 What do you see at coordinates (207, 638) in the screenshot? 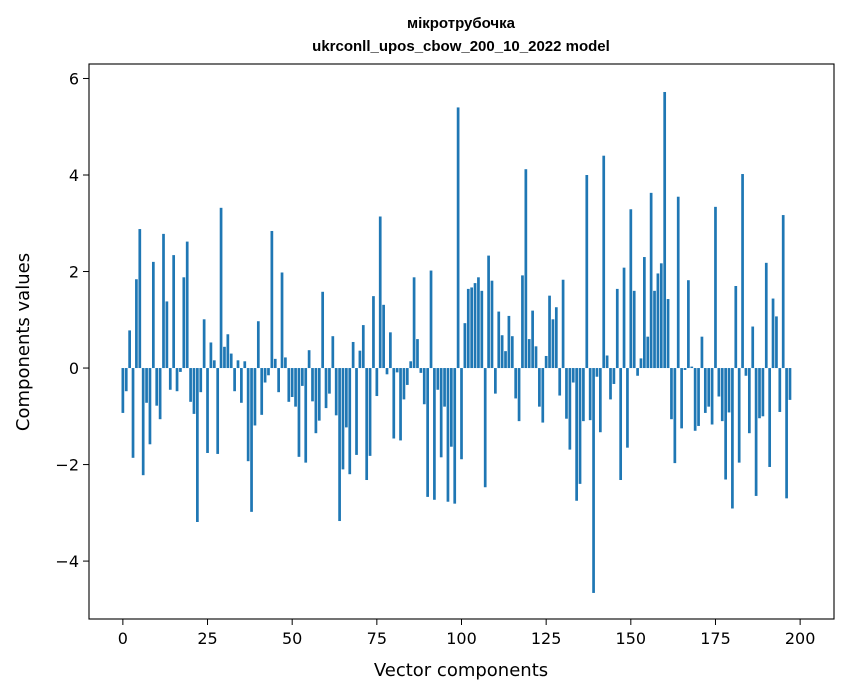
I see `x-tick-label: 25` at bounding box center [207, 638].